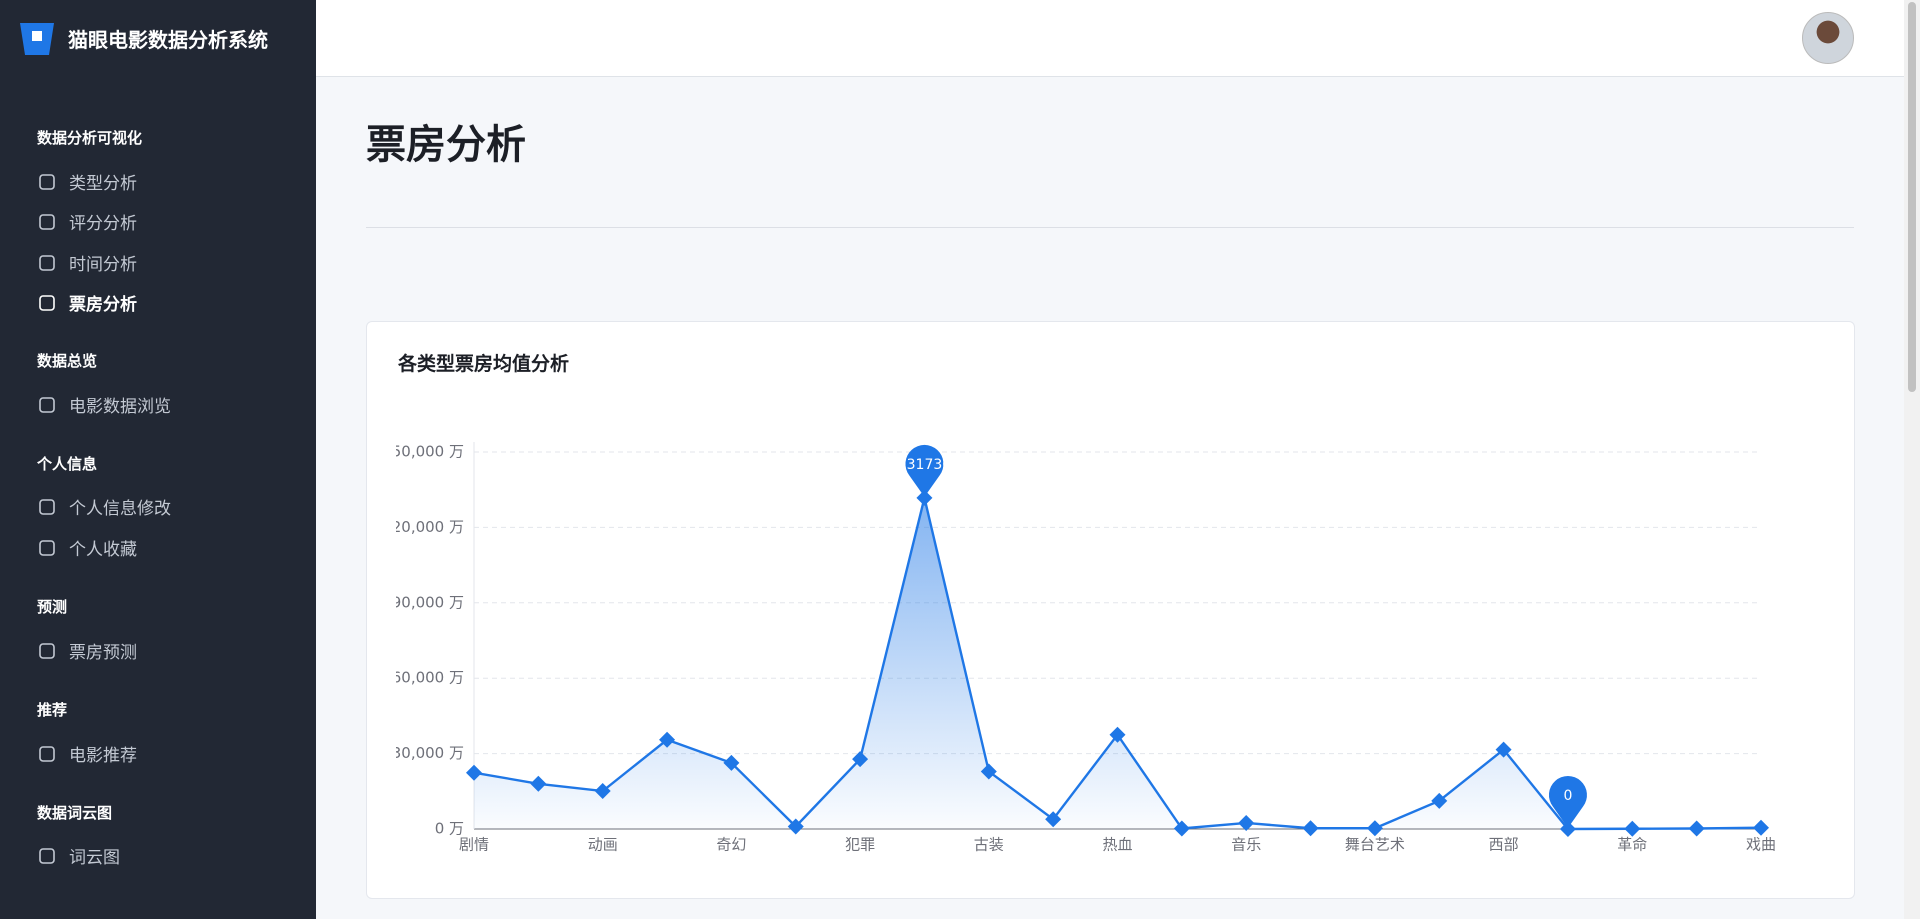 This screenshot has height=919, width=1920. I want to click on mark-label: 0, so click(1567, 796).